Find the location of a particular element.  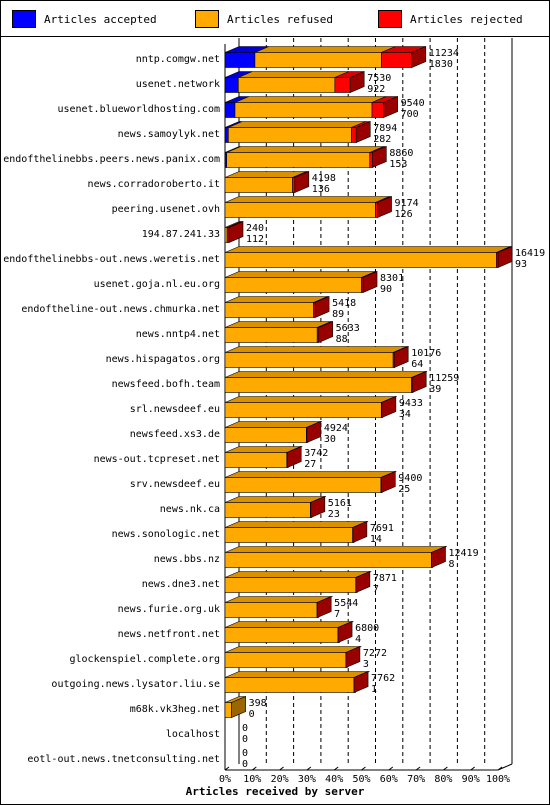

row-label: peering.usenet.ovh is located at coordinates (166, 209).